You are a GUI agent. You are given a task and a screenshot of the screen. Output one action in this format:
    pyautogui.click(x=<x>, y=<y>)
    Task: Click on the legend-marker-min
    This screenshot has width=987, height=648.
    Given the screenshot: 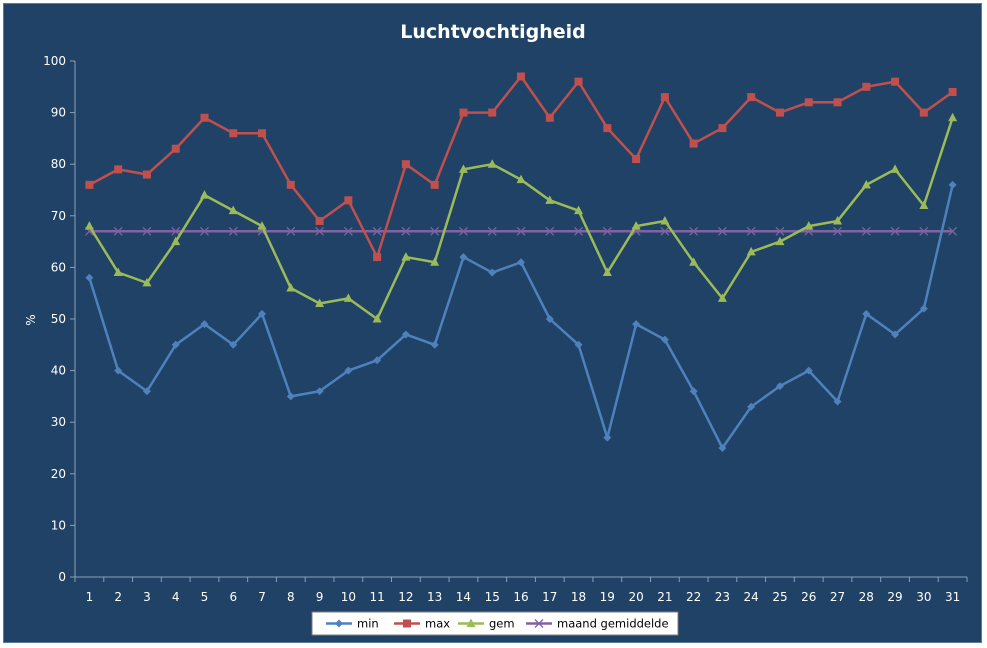 What is the action you would take?
    pyautogui.click(x=339, y=623)
    